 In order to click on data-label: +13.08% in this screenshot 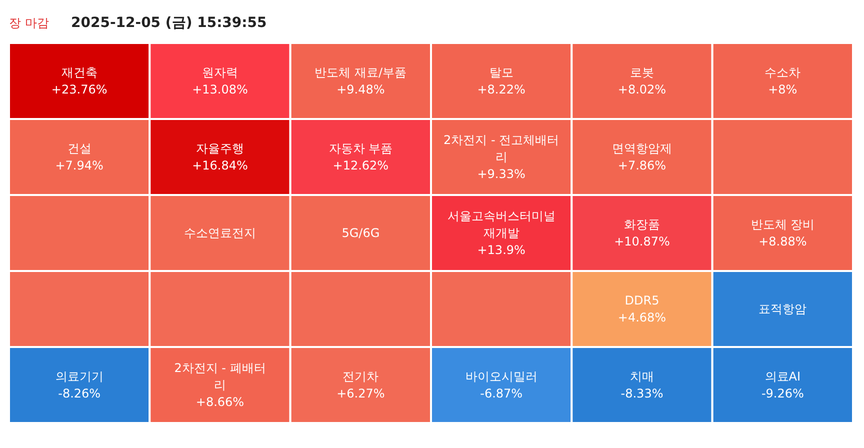, I will do `click(220, 89)`.